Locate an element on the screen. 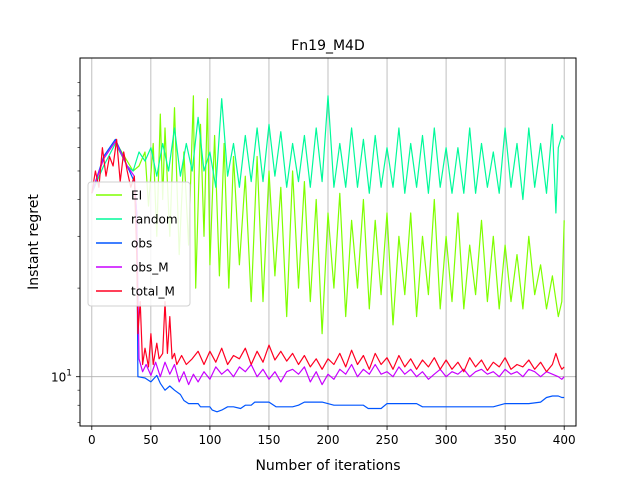 The width and height of the screenshot is (640, 484). x-axis-label: Number of iterations is located at coordinates (327, 466).